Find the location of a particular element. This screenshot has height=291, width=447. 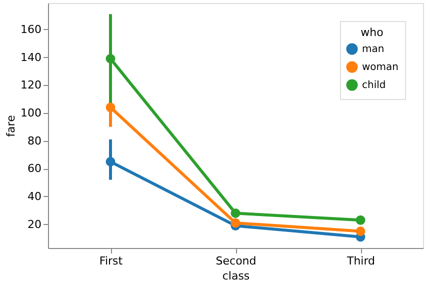

y-tick-label: 120 is located at coordinates (31, 85).